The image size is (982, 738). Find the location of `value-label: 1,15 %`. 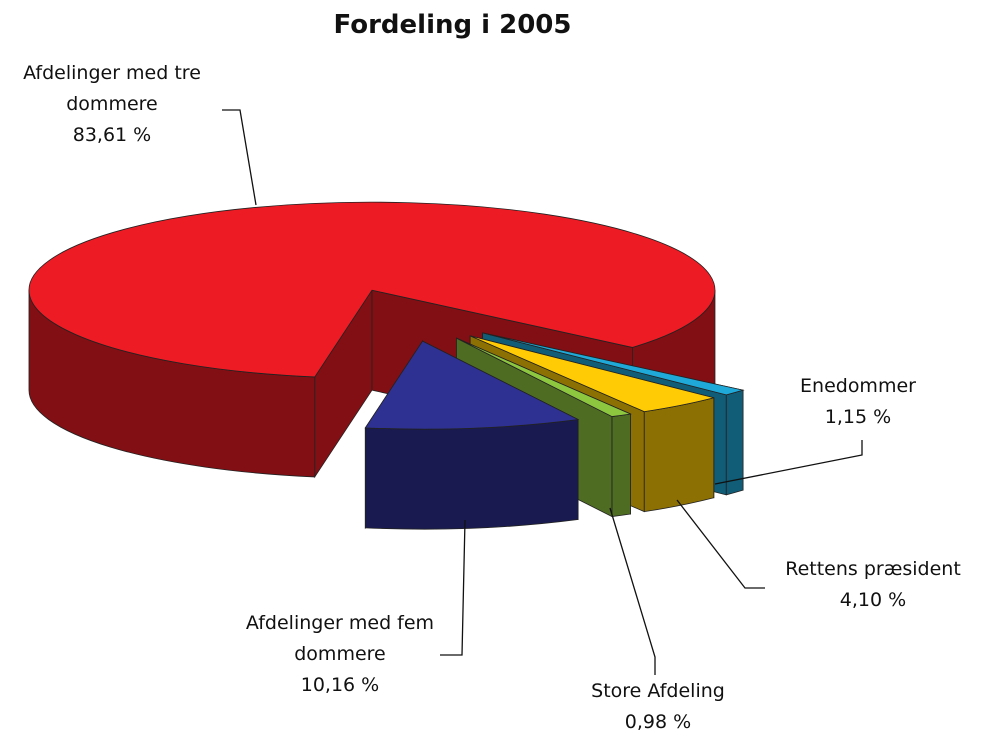

value-label: 1,15 % is located at coordinates (858, 417).